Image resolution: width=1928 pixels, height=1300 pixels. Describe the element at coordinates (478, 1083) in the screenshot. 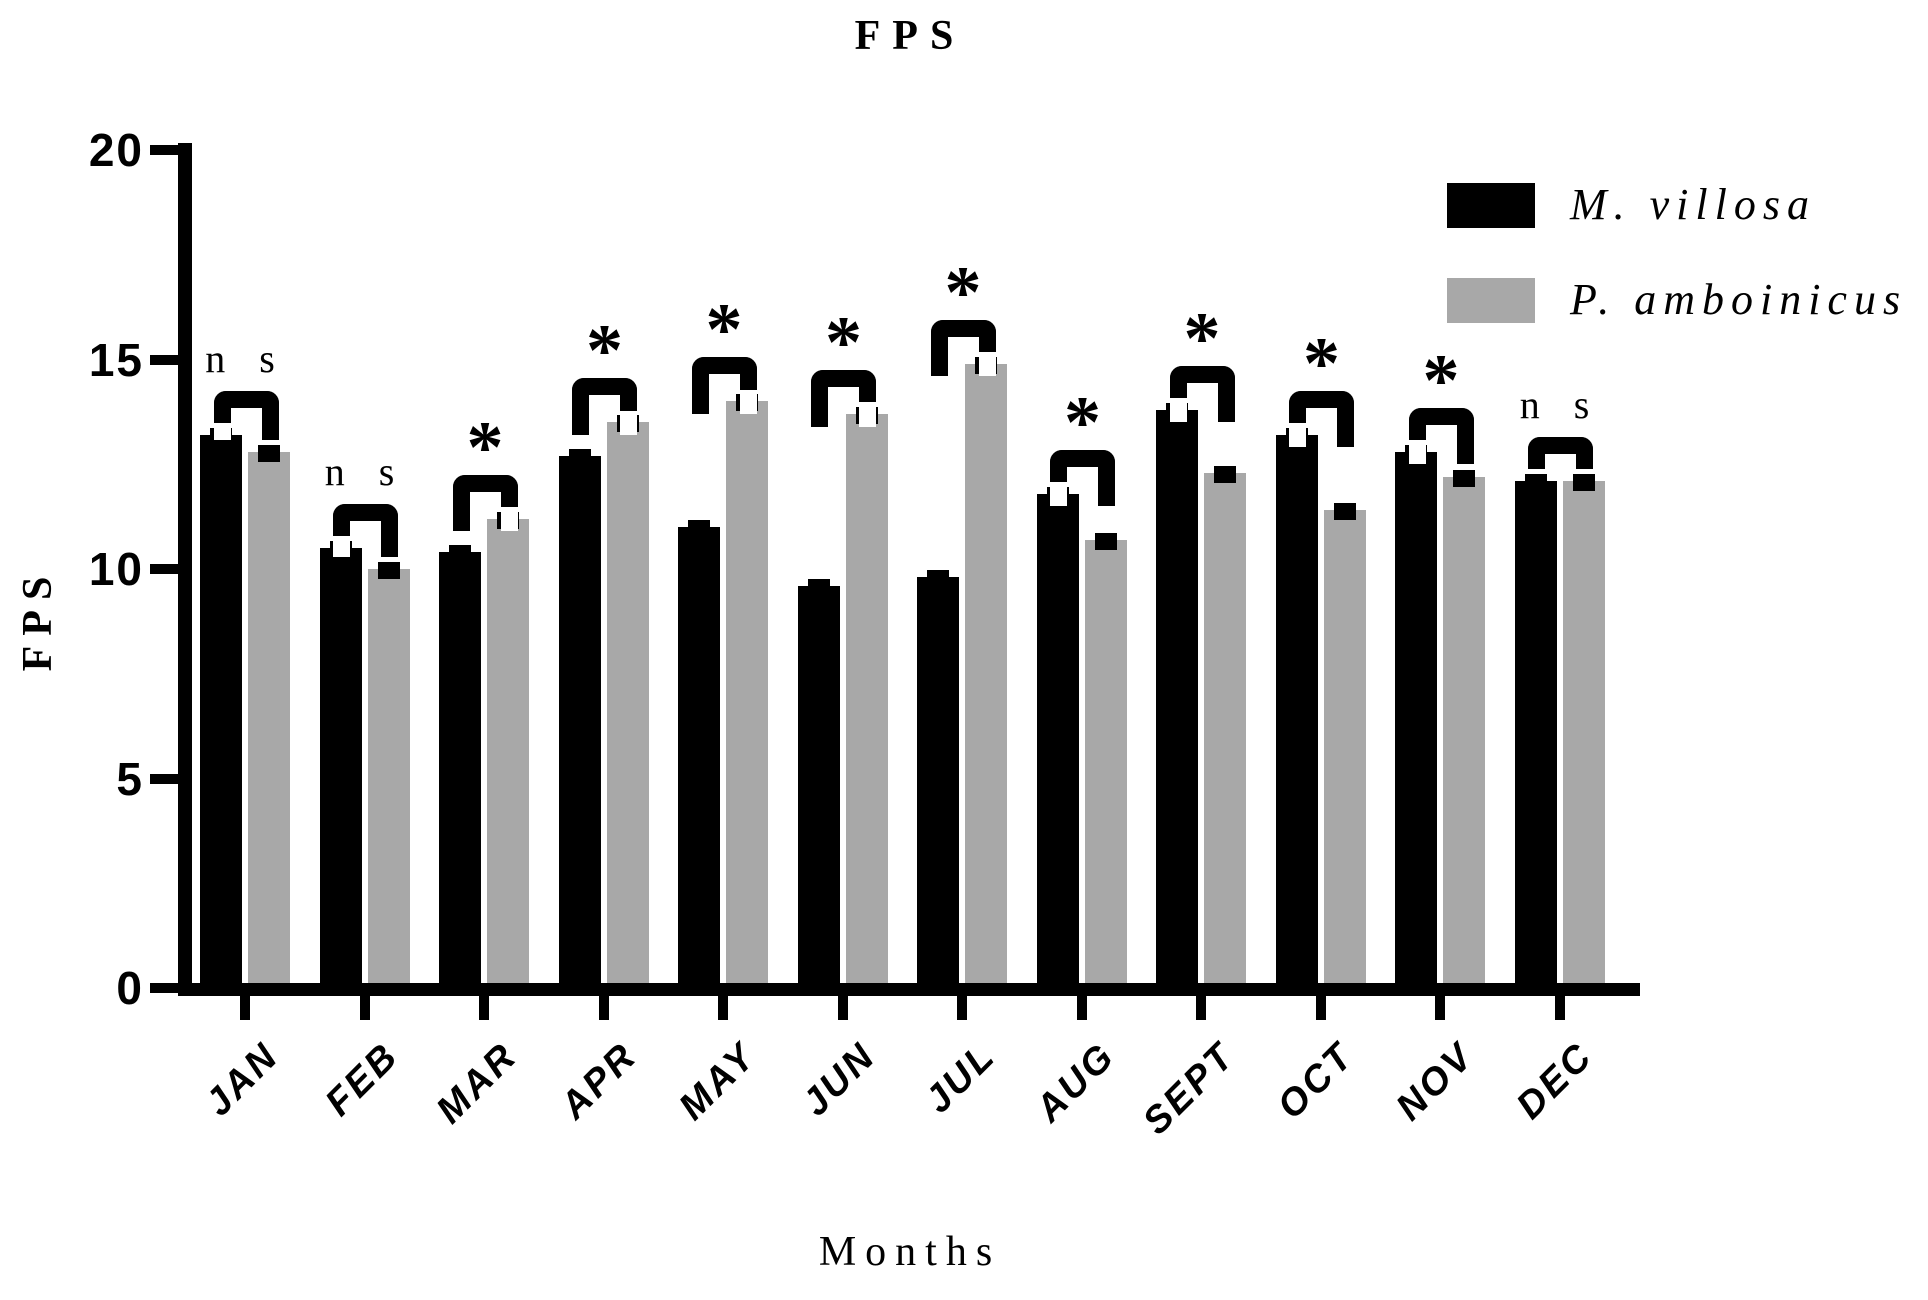

I see `x-tick-label-mar: MAR` at that location.